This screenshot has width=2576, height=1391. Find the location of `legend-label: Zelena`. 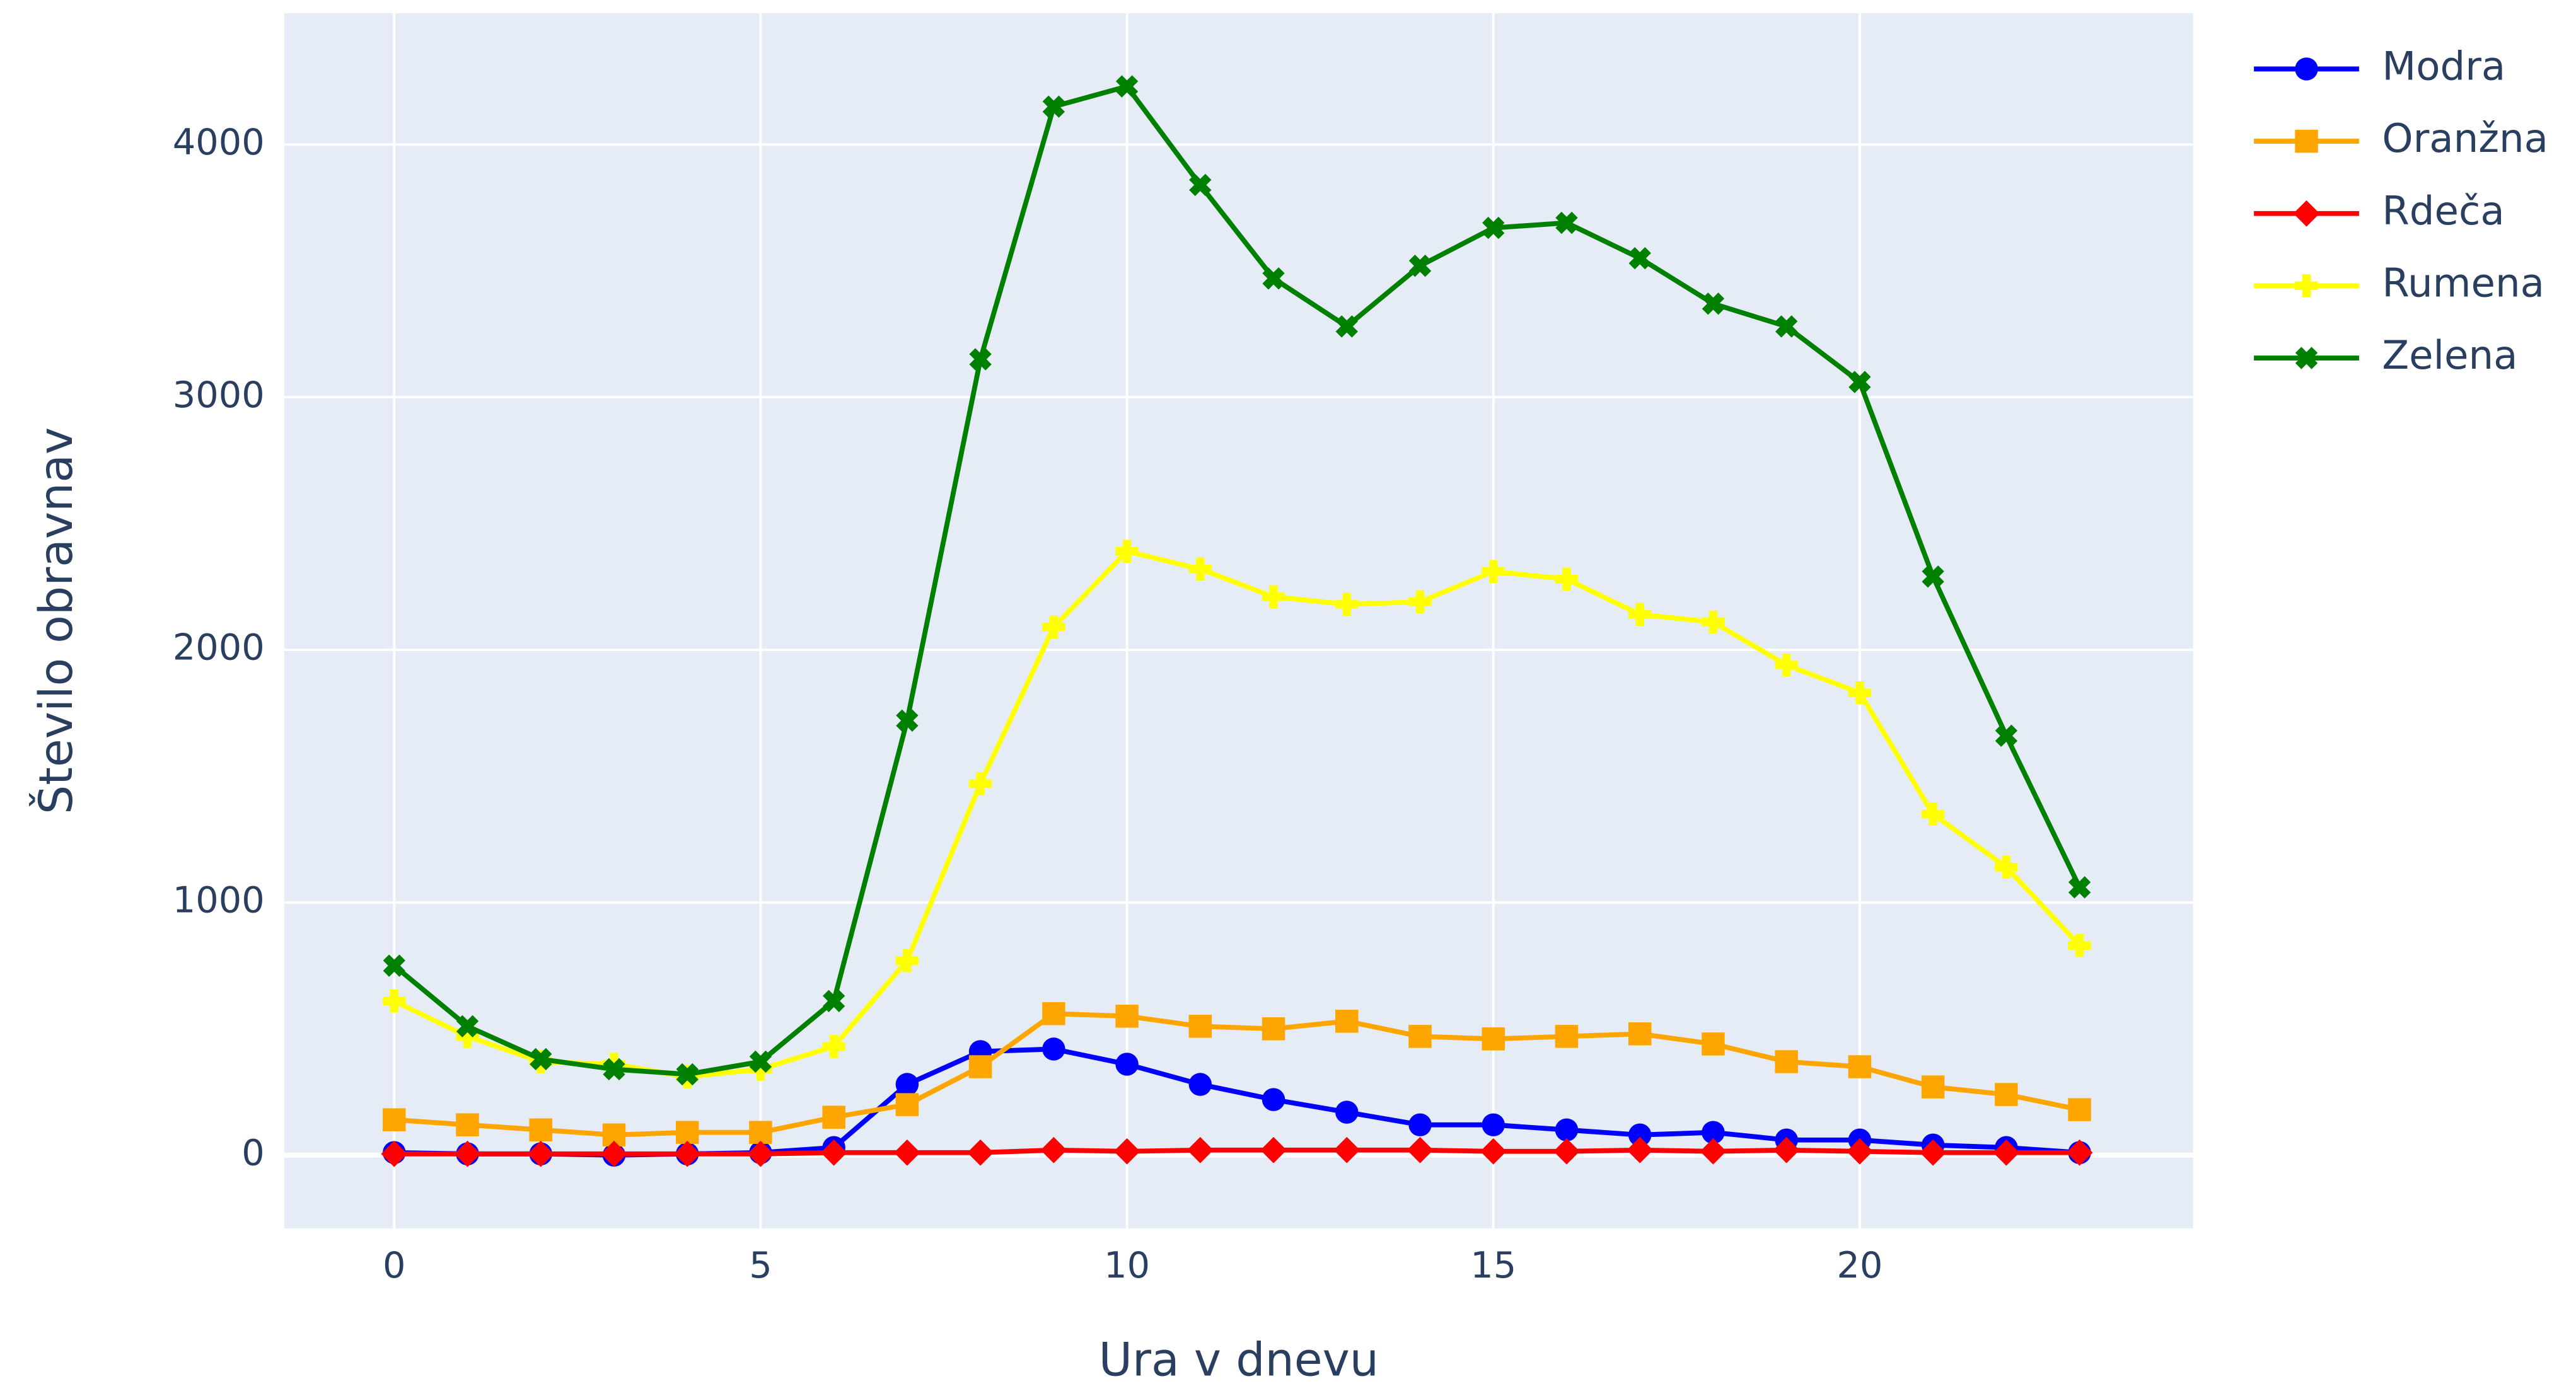

legend-label: Zelena is located at coordinates (2449, 355).